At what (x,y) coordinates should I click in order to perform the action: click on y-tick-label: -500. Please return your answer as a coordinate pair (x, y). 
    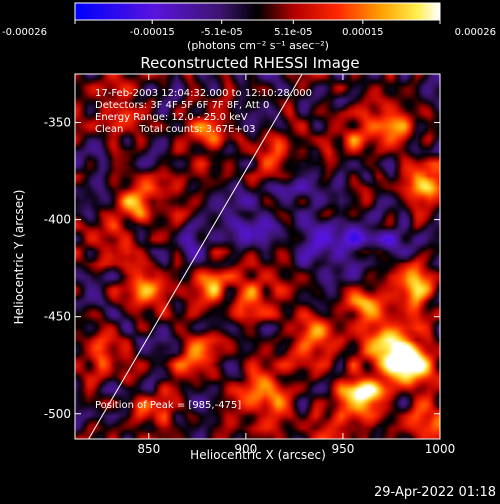
    Looking at the image, I should click on (57, 414).